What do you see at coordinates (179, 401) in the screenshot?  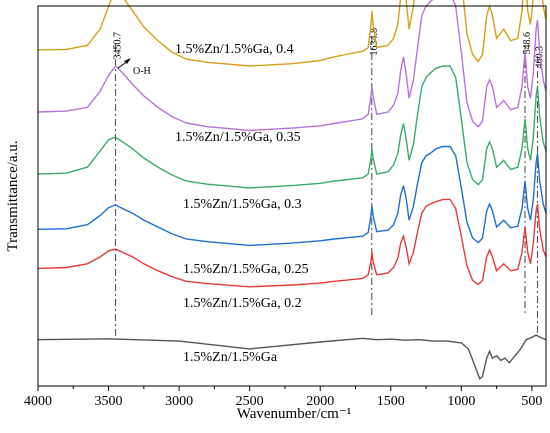 I see `x-tick-label-3000: 3000` at bounding box center [179, 401].